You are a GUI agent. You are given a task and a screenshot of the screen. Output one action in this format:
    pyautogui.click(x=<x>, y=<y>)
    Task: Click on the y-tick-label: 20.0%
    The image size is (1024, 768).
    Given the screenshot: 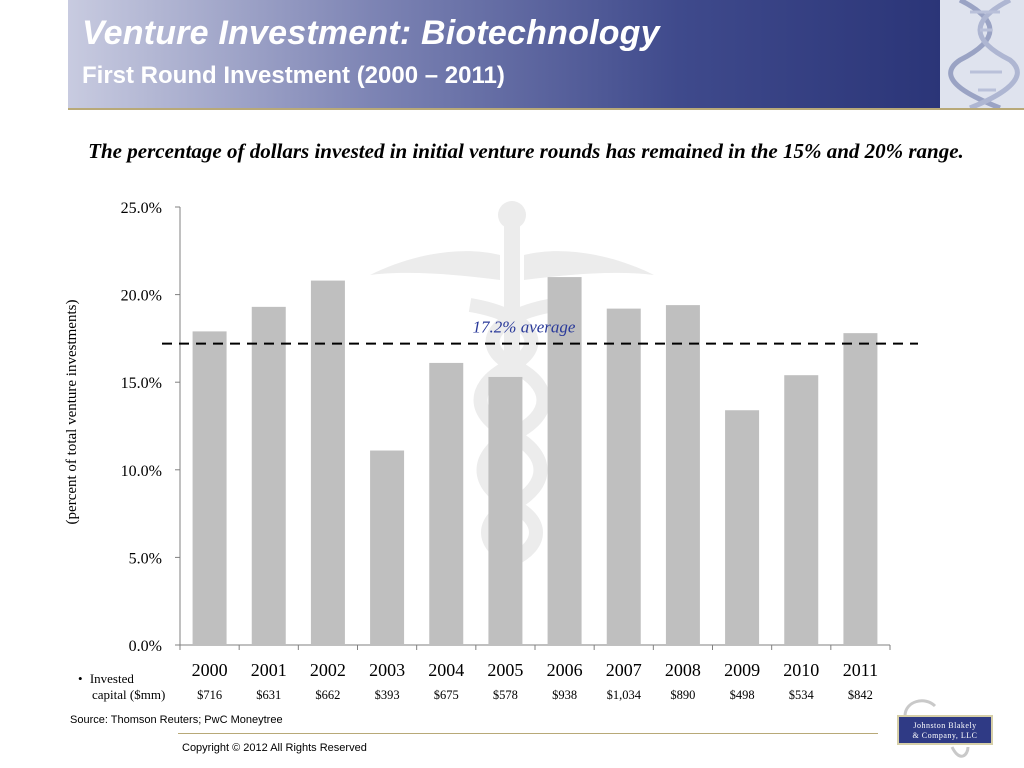 What is the action you would take?
    pyautogui.click(x=141, y=296)
    